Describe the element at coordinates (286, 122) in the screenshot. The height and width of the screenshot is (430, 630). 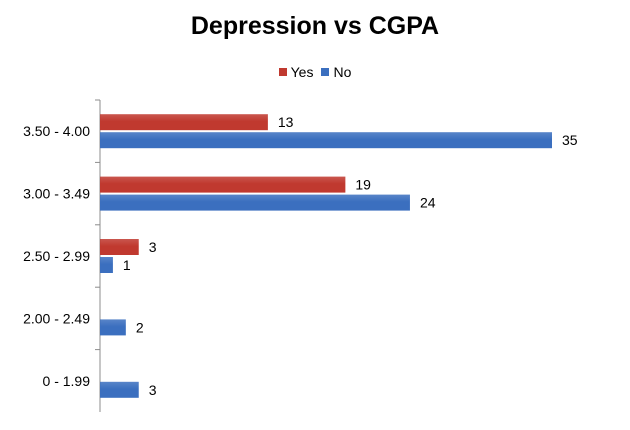
I see `data-label-yes: 13` at that location.